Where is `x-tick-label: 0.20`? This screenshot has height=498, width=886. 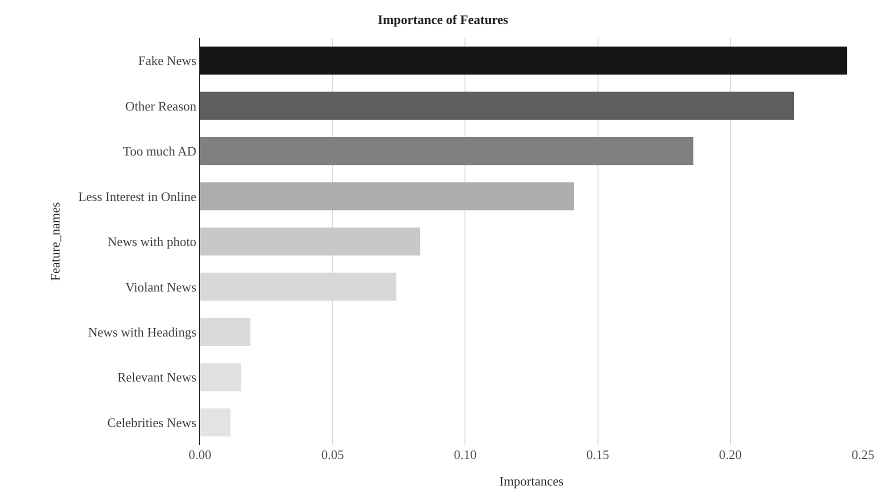
x-tick-label: 0.20 is located at coordinates (730, 454).